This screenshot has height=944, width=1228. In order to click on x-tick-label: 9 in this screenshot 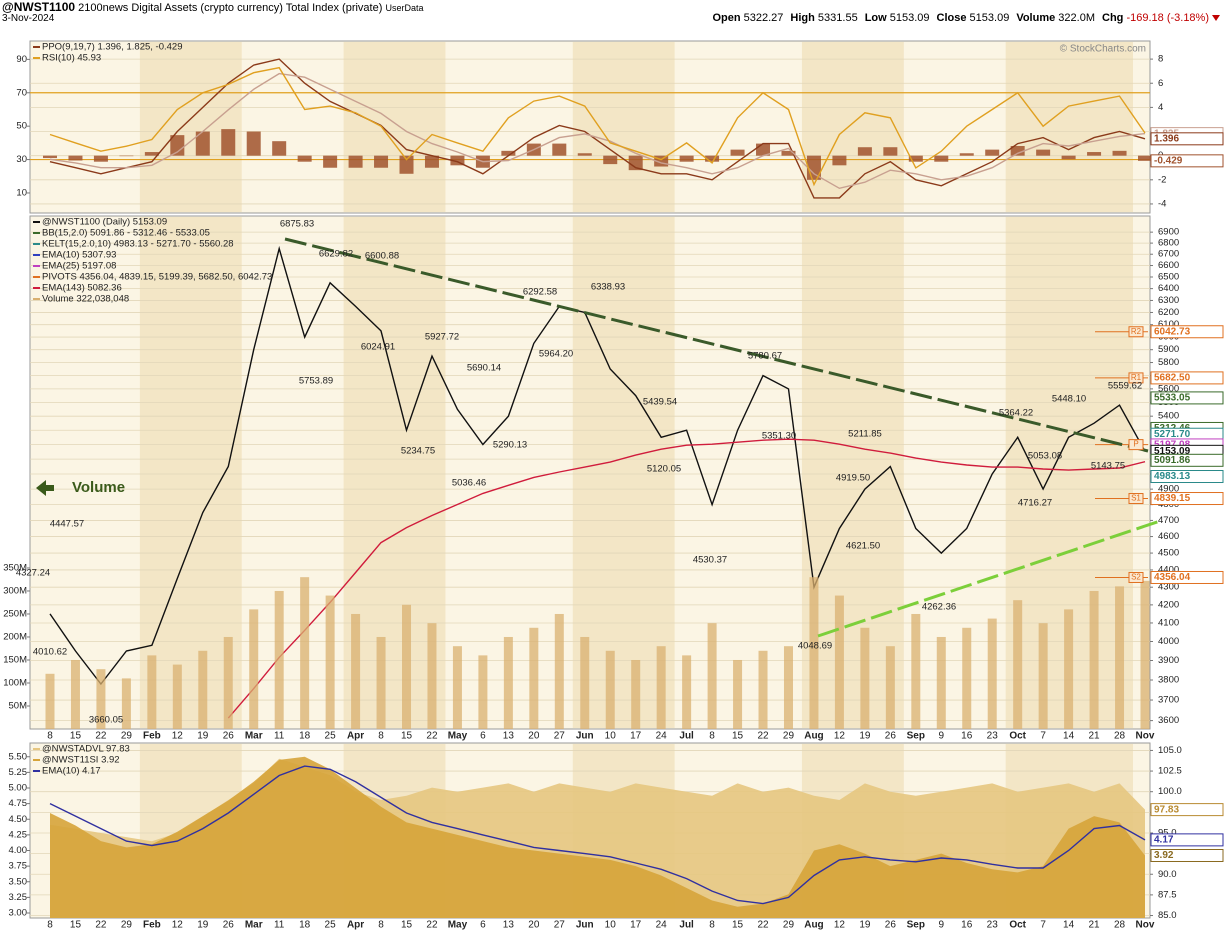, I will do `click(941, 925)`.